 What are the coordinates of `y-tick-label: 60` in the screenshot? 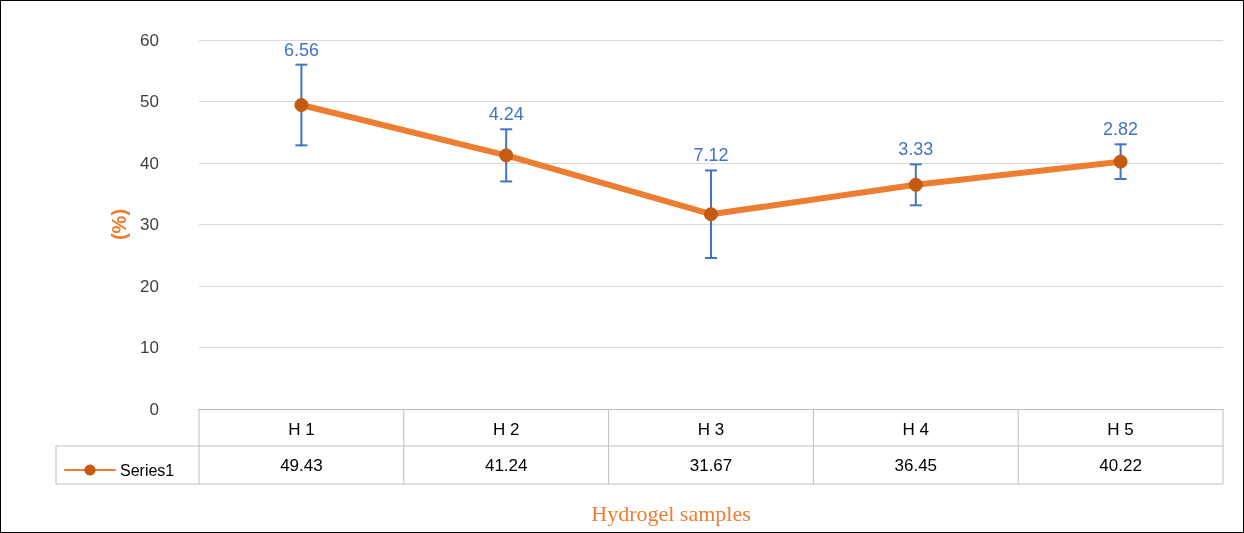 It's located at (149, 40).